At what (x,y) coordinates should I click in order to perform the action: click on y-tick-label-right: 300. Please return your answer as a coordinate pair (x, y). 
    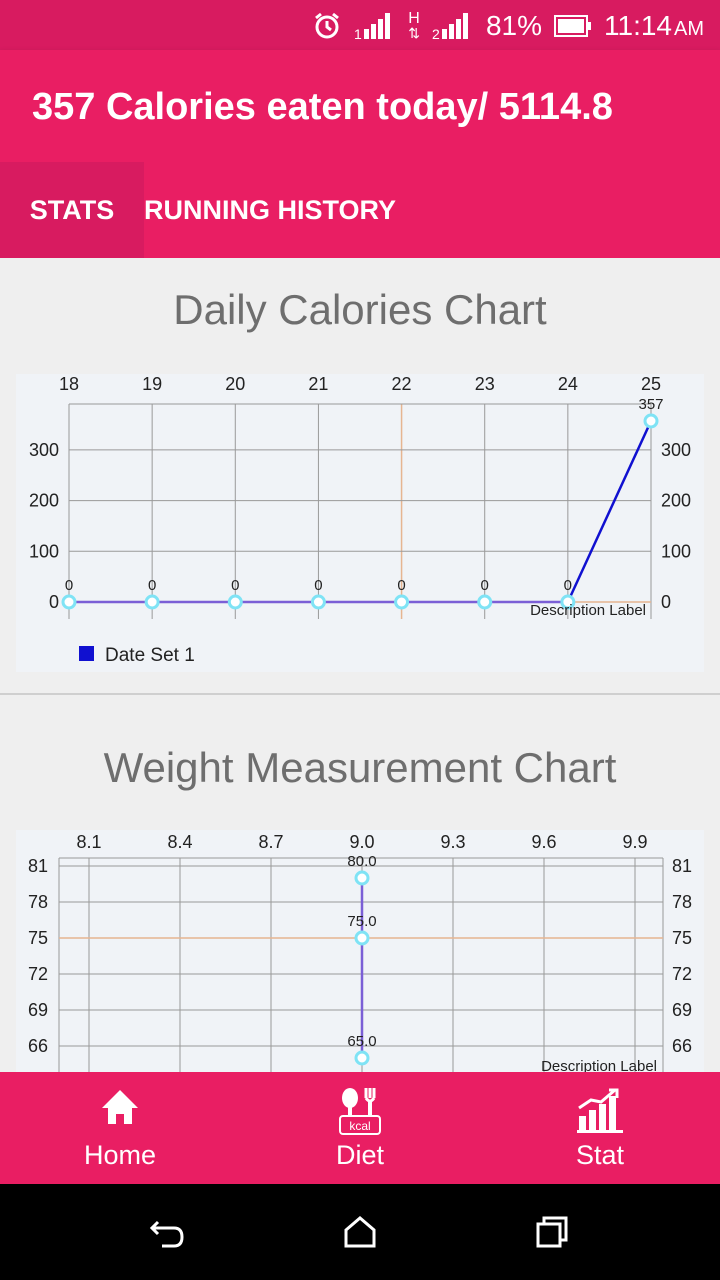
    Looking at the image, I should click on (676, 450).